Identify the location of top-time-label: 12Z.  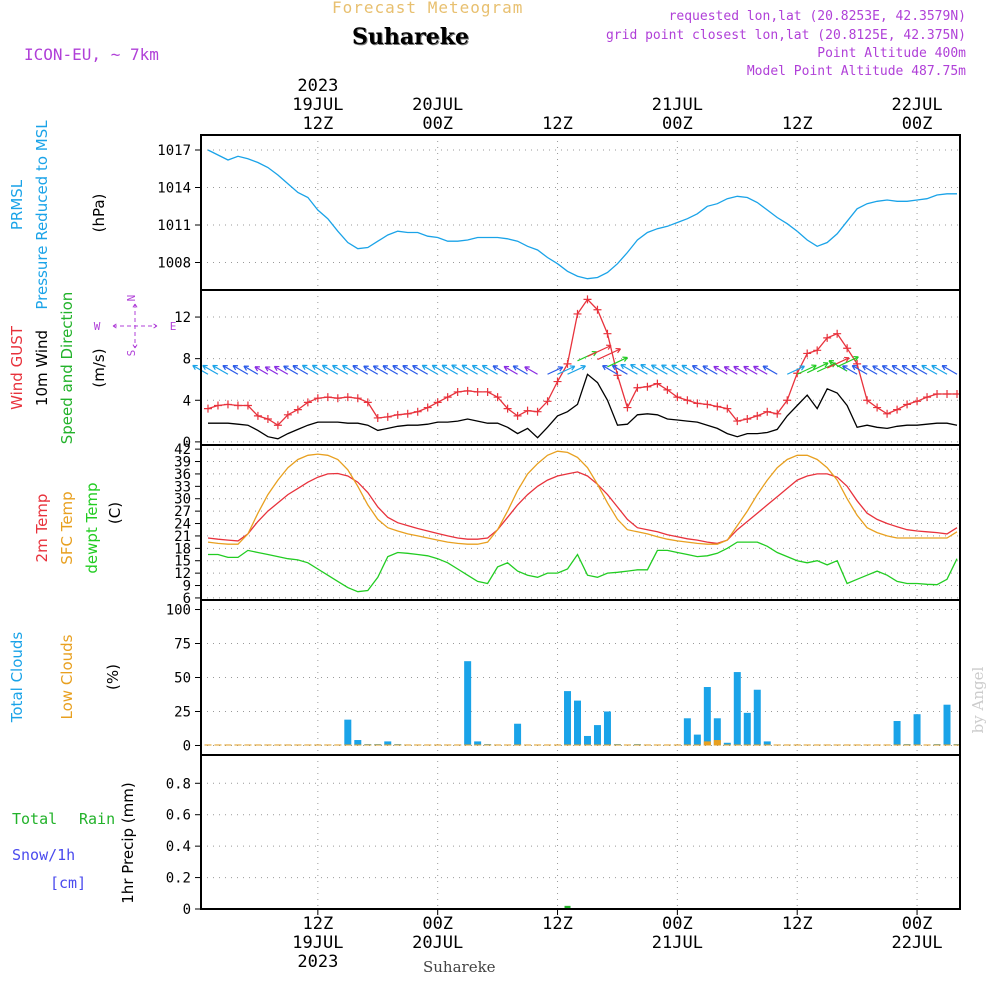
(557, 124).